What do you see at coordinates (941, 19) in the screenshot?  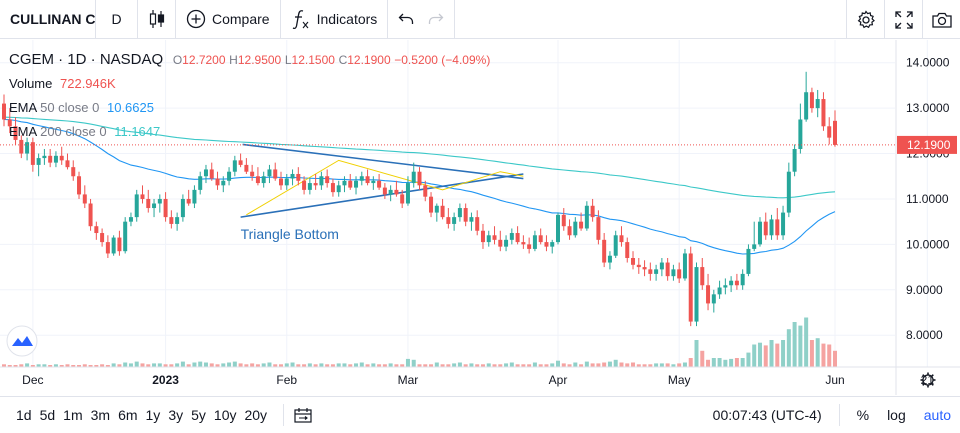 I see `snapshot-button` at bounding box center [941, 19].